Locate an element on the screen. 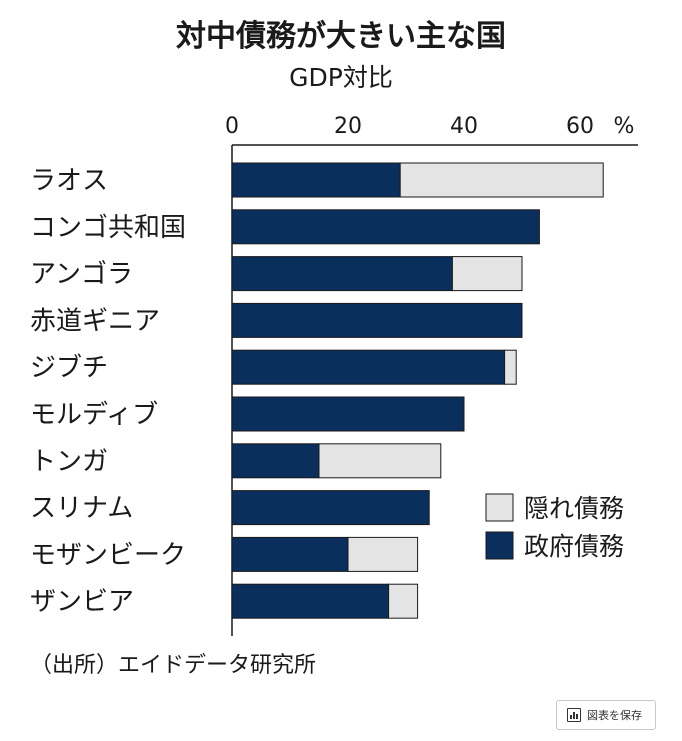 This screenshot has height=741, width=682. category-label: ザンビア is located at coordinates (82, 602).